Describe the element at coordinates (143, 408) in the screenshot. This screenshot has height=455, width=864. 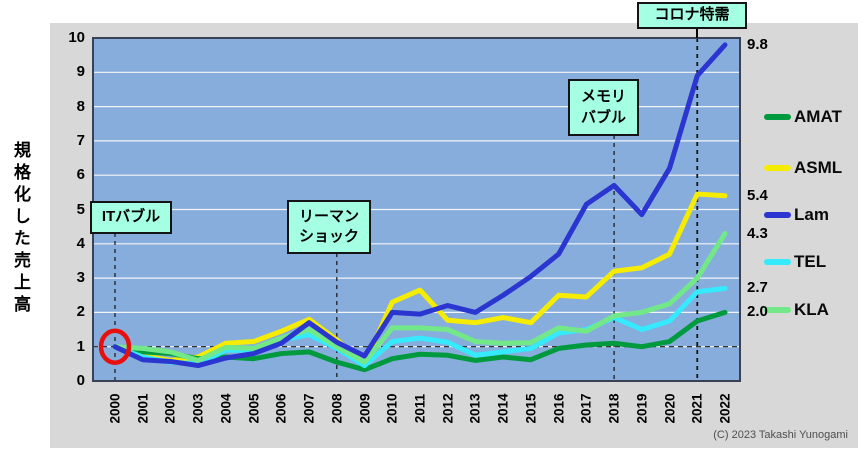
I see `xlabel-2001: 2001` at that location.